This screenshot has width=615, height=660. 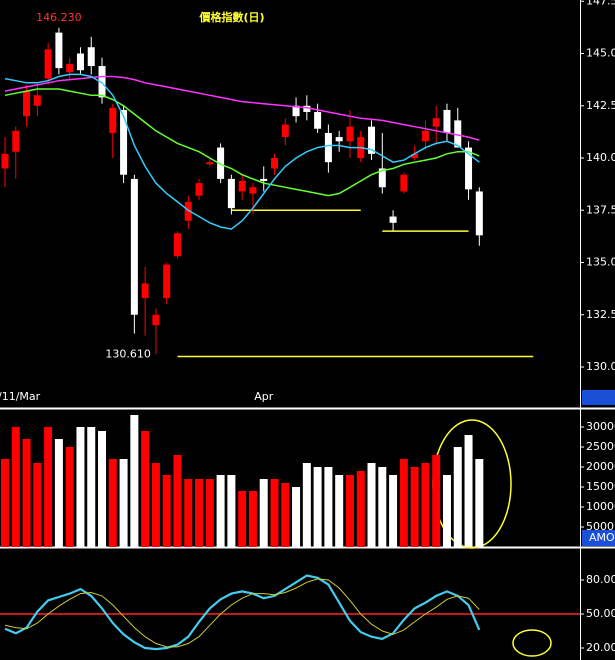 What do you see at coordinates (532, 643) in the screenshot?
I see `highlight-circle` at bounding box center [532, 643].